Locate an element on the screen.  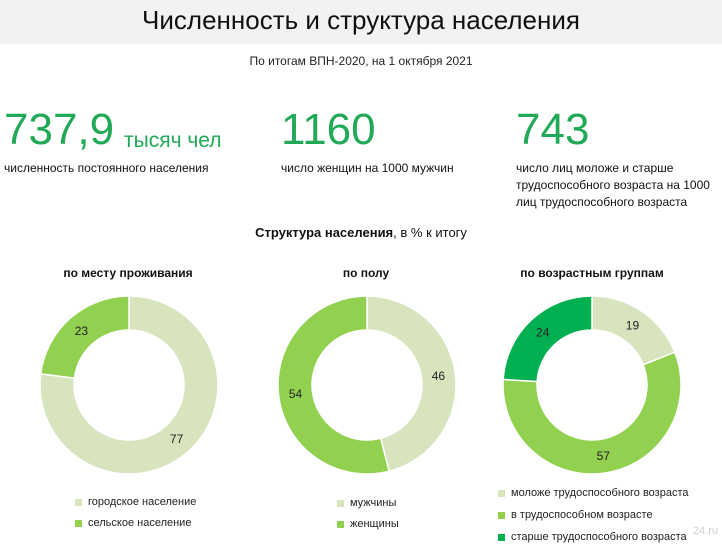
stat-population-unit: тысяч чел is located at coordinates (173, 140).